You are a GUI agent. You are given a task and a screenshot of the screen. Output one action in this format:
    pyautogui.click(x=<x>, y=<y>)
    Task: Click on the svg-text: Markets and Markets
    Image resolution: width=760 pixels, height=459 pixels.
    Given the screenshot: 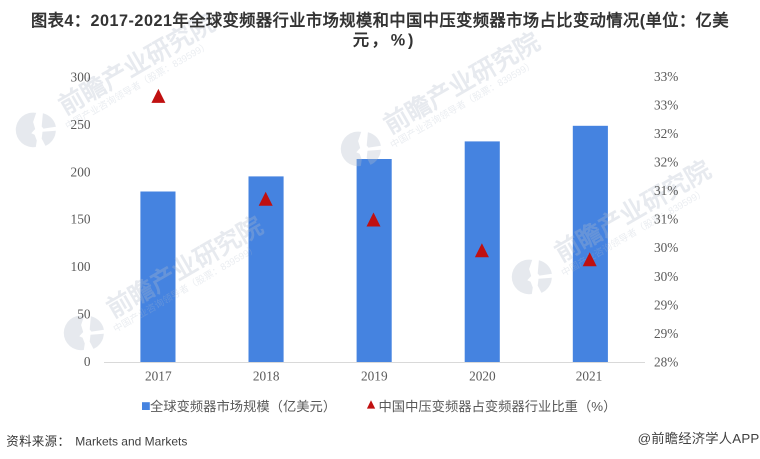 What is the action you would take?
    pyautogui.click(x=131, y=442)
    